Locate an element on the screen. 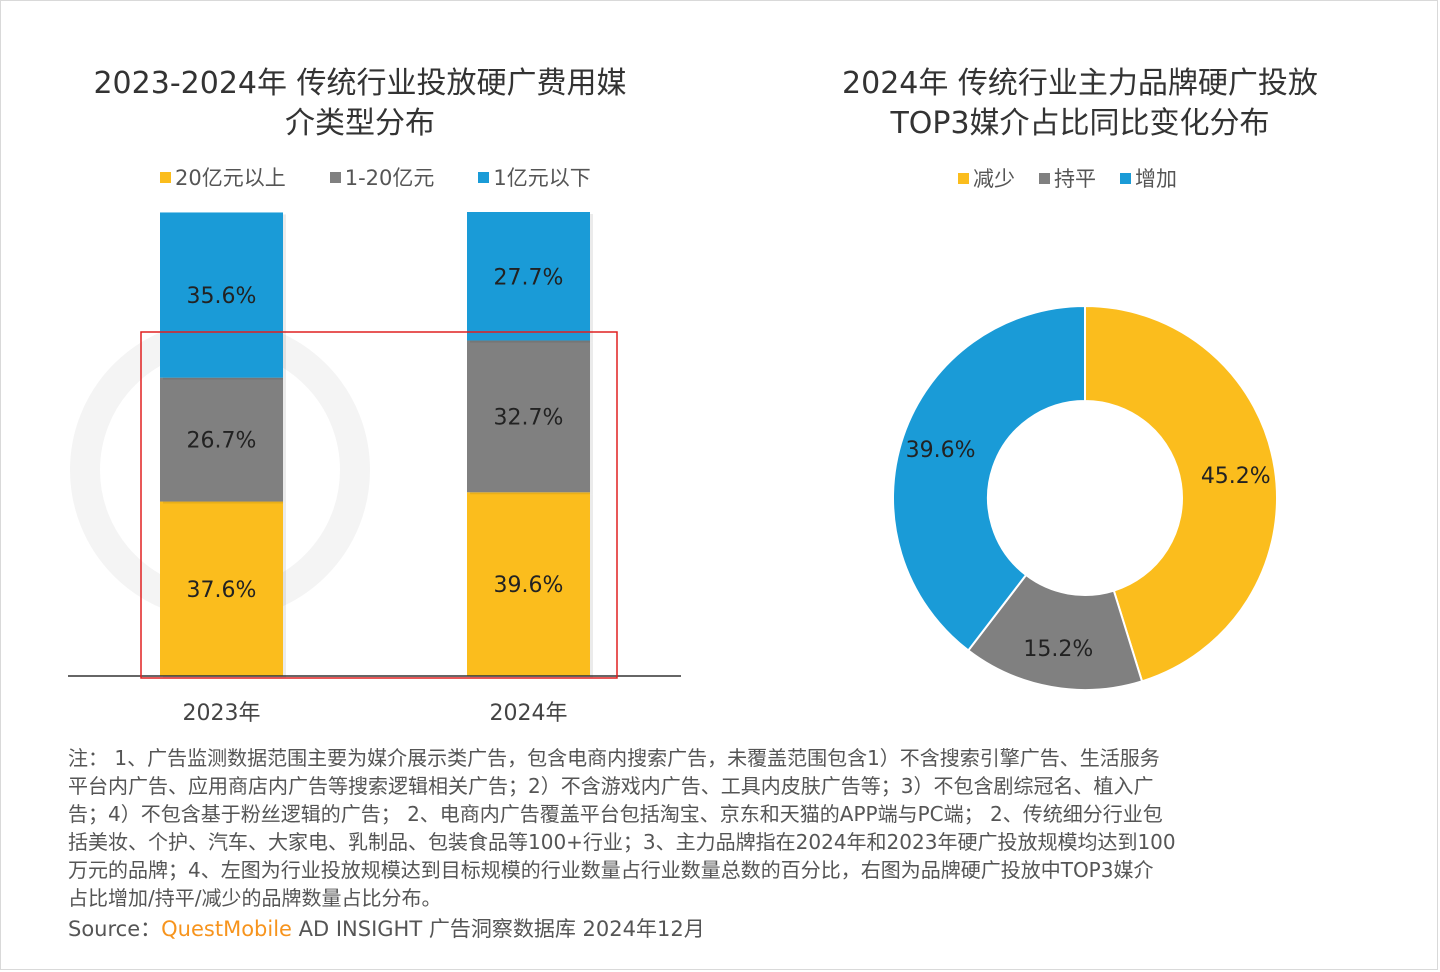  x-tick-label: 2024年 is located at coordinates (529, 713).